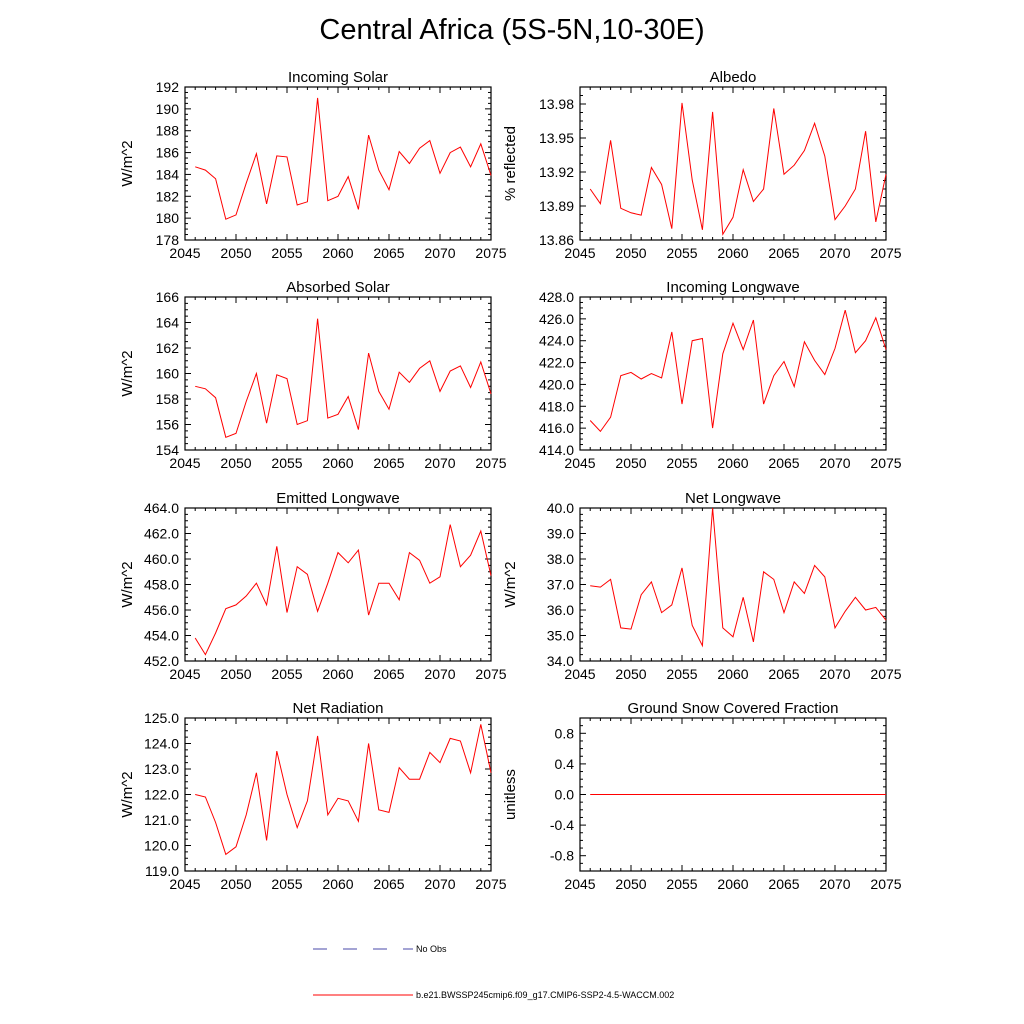 The image size is (1024, 1024). Describe the element at coordinates (168, 425) in the screenshot. I see `absorbed-solar-ytick-label: 156` at that location.